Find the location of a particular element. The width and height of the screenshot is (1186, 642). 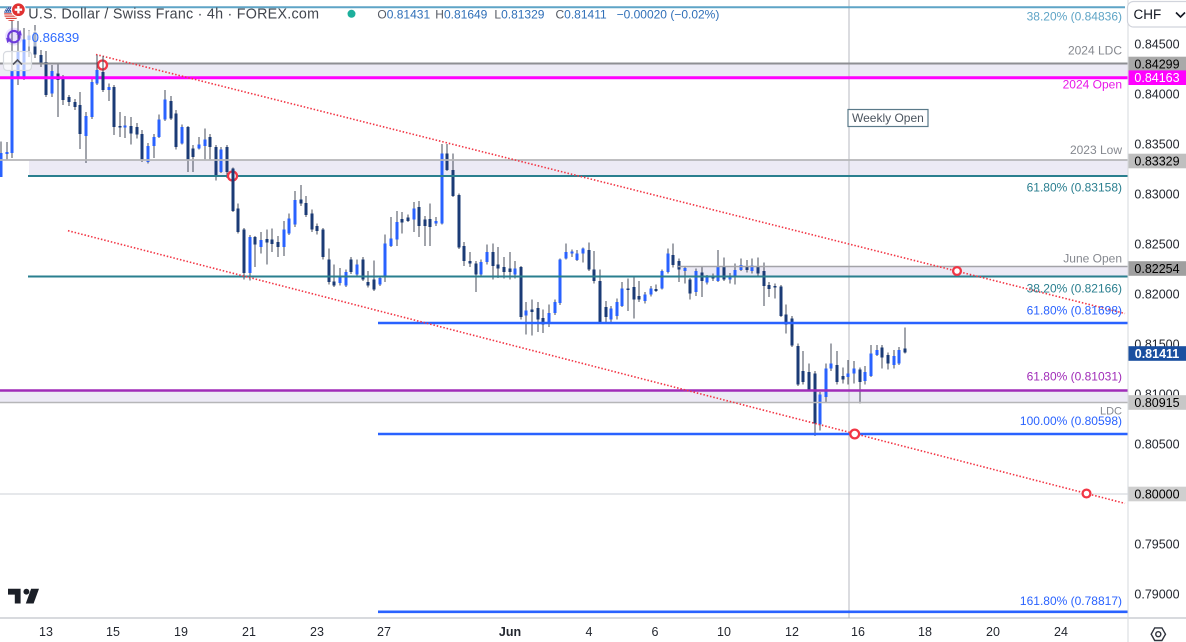

svg-text: 61.80% (0.81698) is located at coordinates (1074, 311).